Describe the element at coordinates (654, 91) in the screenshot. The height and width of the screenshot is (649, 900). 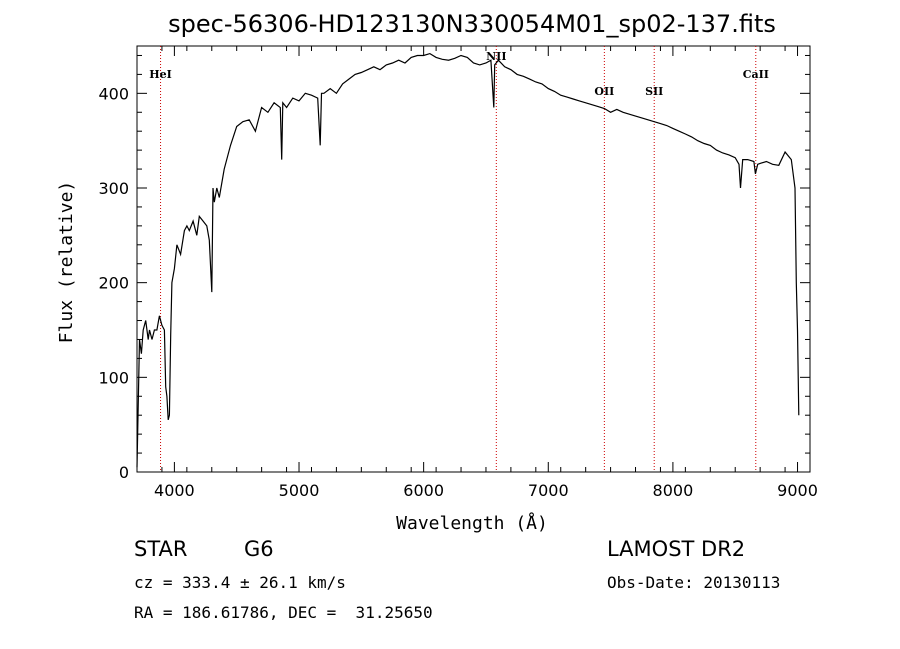
I see `emission-line-label: SII` at that location.